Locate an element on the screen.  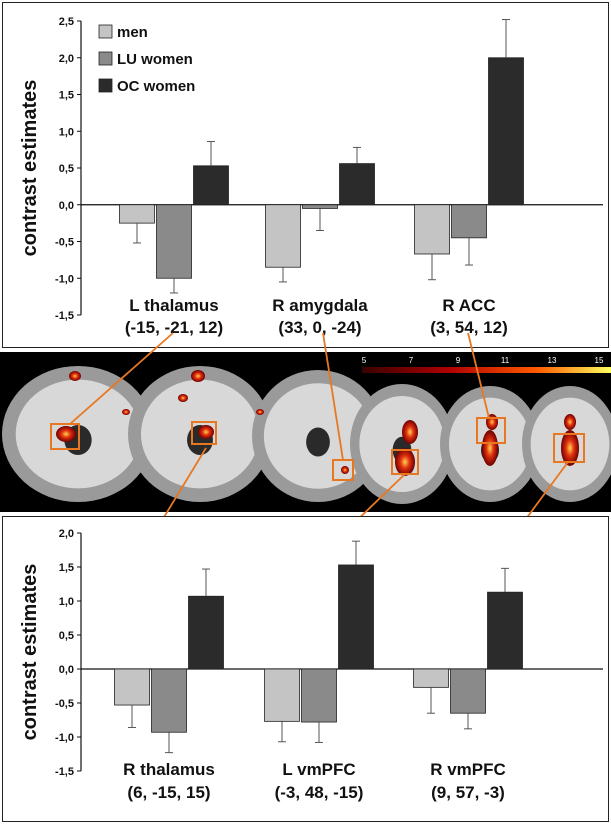
category-label: R ACC is located at coordinates (468, 305).